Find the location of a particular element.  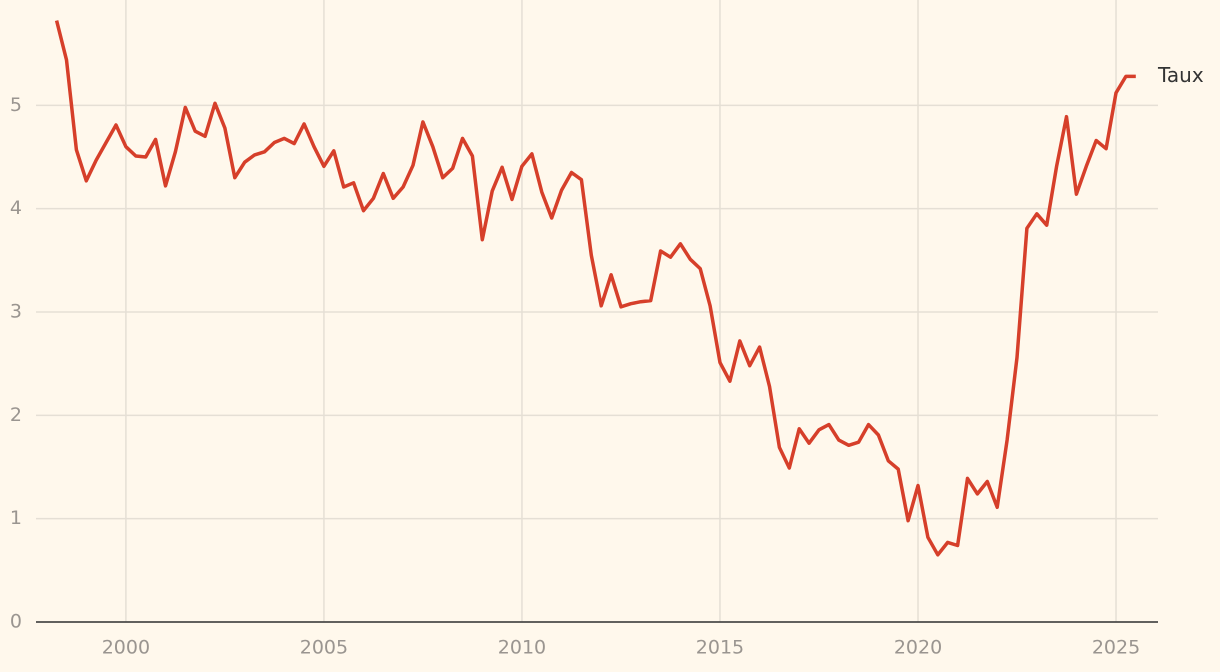

x-tick-label: 2020 is located at coordinates (918, 648).